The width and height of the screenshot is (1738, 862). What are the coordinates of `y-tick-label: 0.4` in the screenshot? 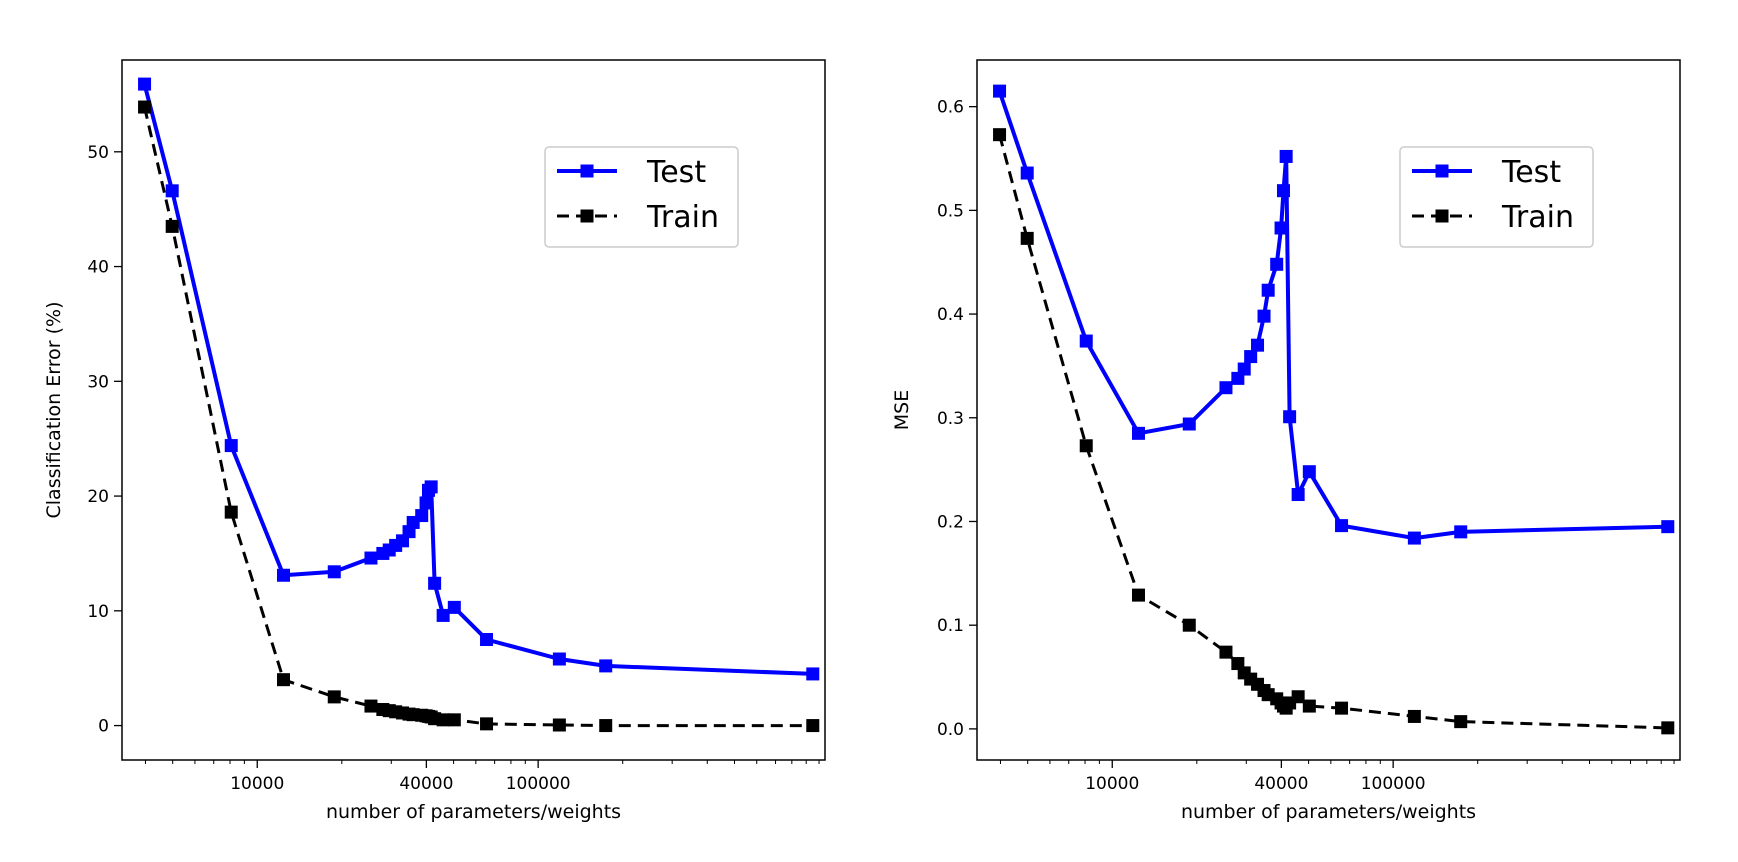 It's located at (950, 315).